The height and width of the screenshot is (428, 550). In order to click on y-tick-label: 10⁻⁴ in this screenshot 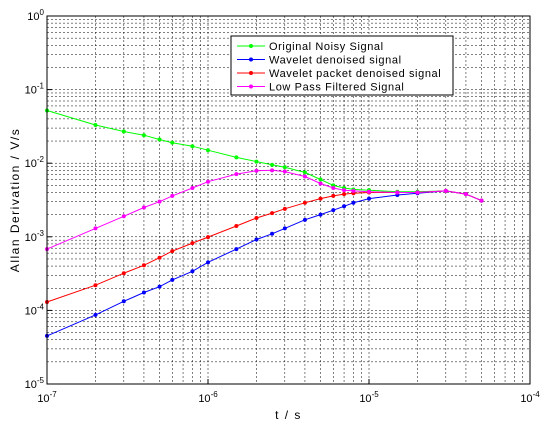, I will do `click(35, 309)`.